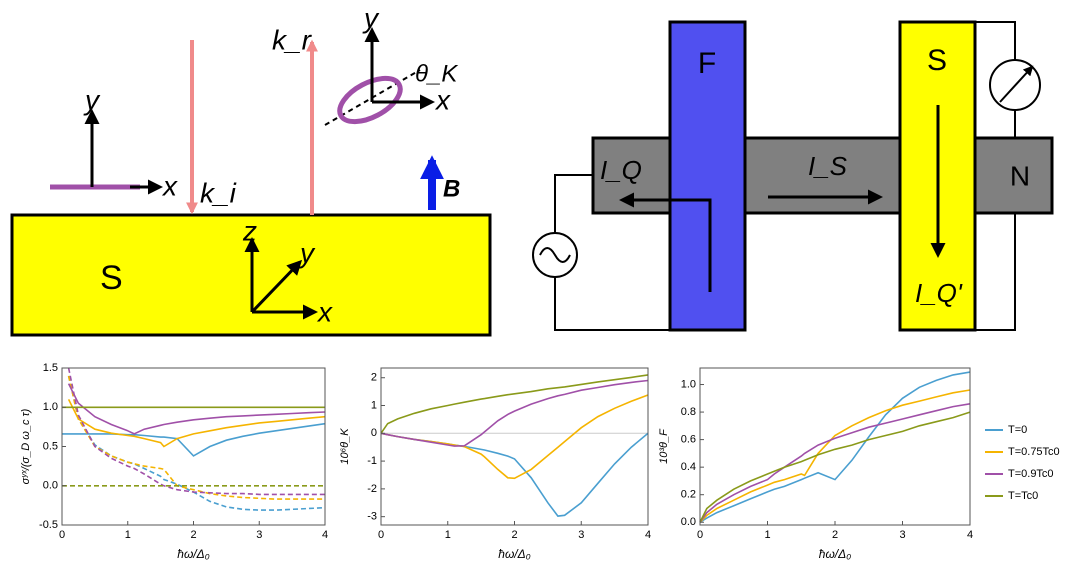 This screenshot has height=574, width=1067. Describe the element at coordinates (48, 525) in the screenshot. I see `y-tick-label: -0.5` at that location.